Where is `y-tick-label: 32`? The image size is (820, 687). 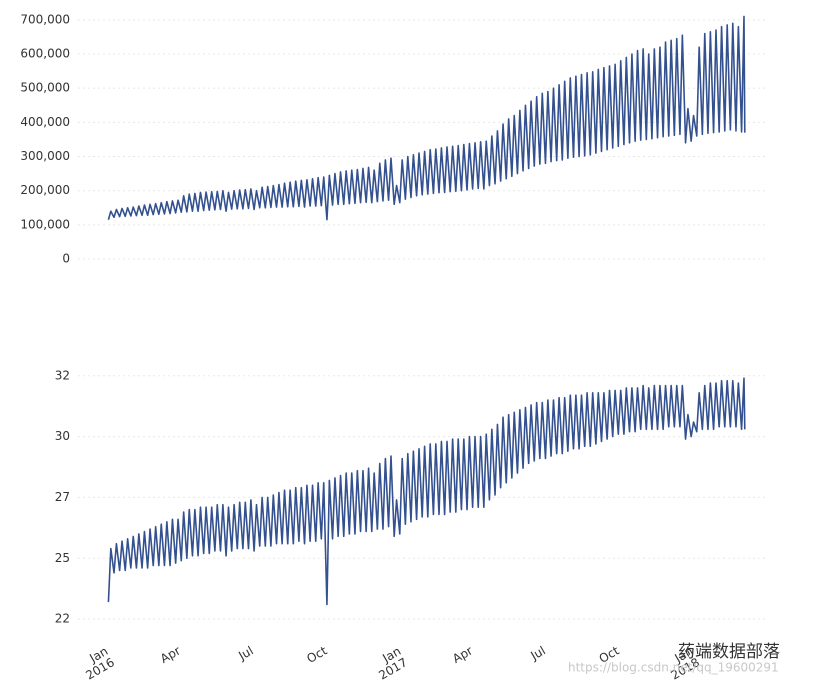
y-tick-label: 32 is located at coordinates (62, 375).